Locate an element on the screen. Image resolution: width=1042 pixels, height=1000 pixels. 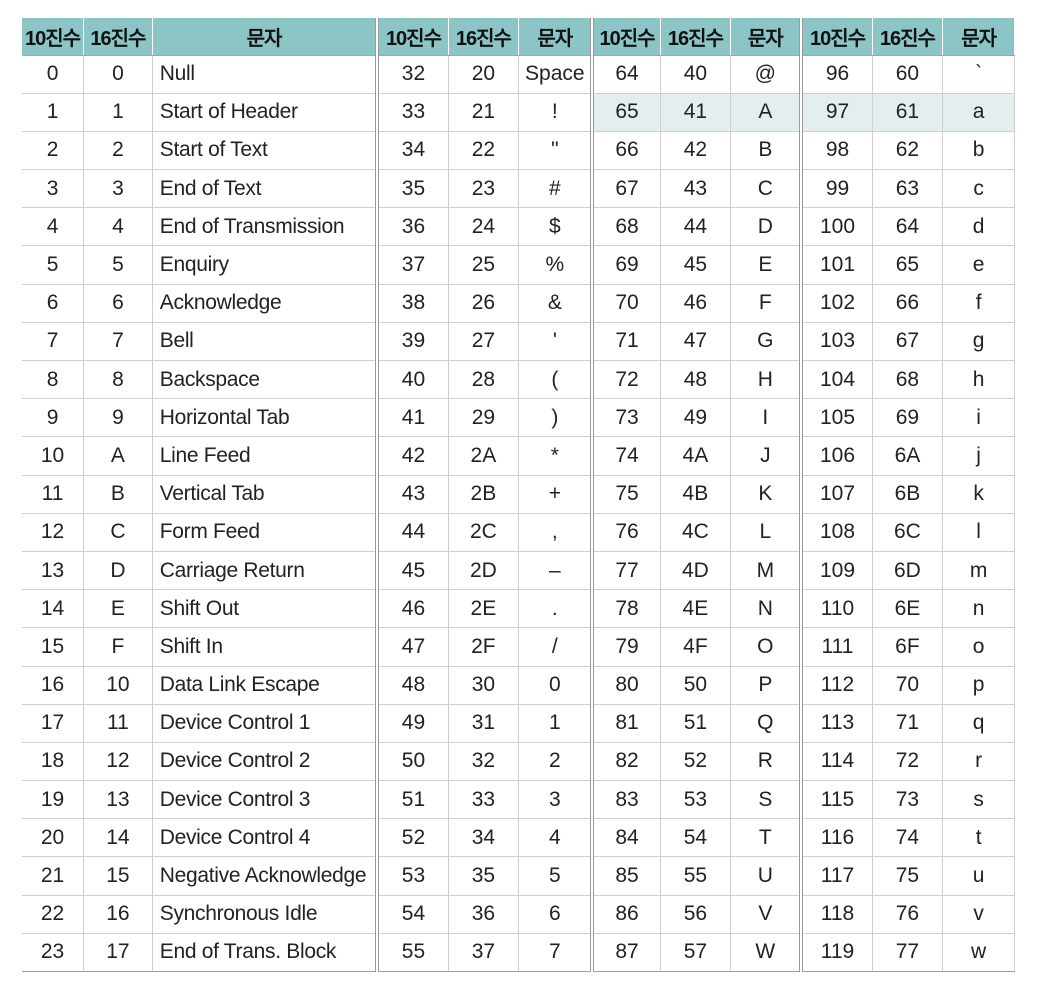
cell-hex: 50 is located at coordinates (696, 685).